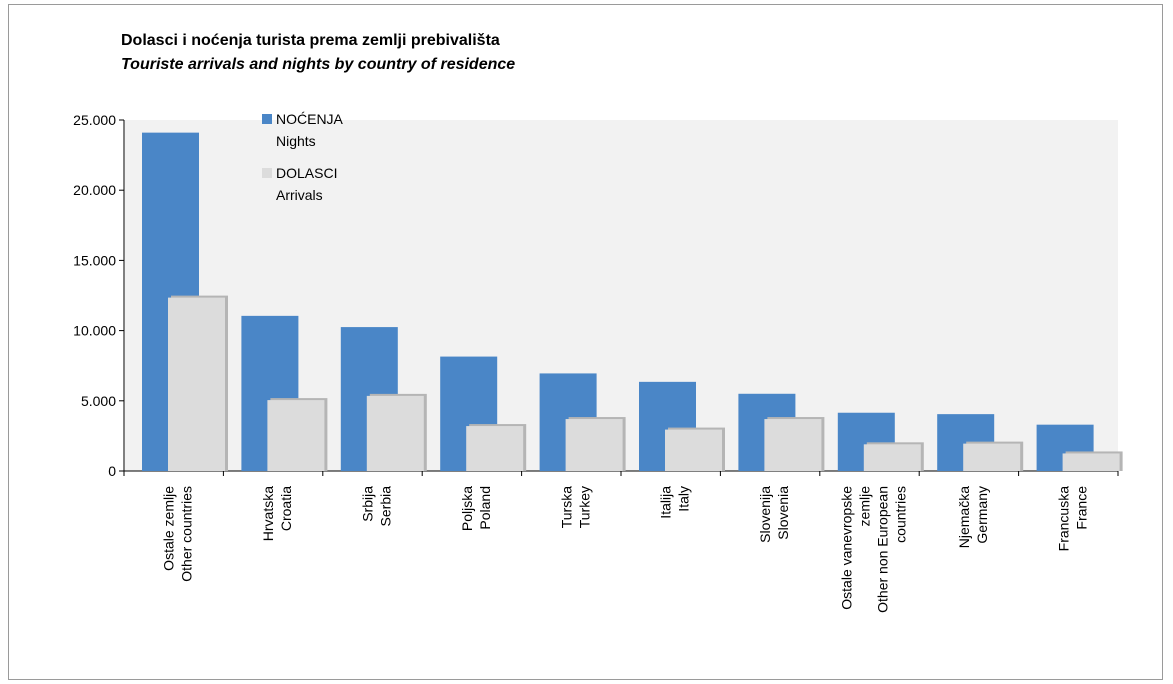 Image resolution: width=1173 pixels, height=684 pixels. Describe the element at coordinates (566, 507) in the screenshot. I see `x-tick-label: Turska` at that location.